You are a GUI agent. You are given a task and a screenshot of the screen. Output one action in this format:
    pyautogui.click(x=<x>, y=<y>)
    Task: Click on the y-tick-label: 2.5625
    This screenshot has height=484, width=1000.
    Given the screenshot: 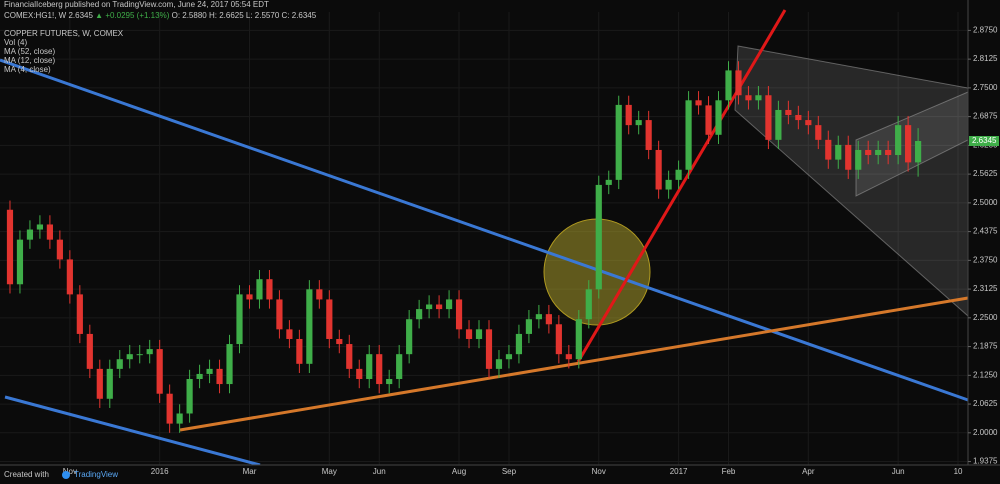 What is the action you would take?
    pyautogui.click(x=985, y=173)
    